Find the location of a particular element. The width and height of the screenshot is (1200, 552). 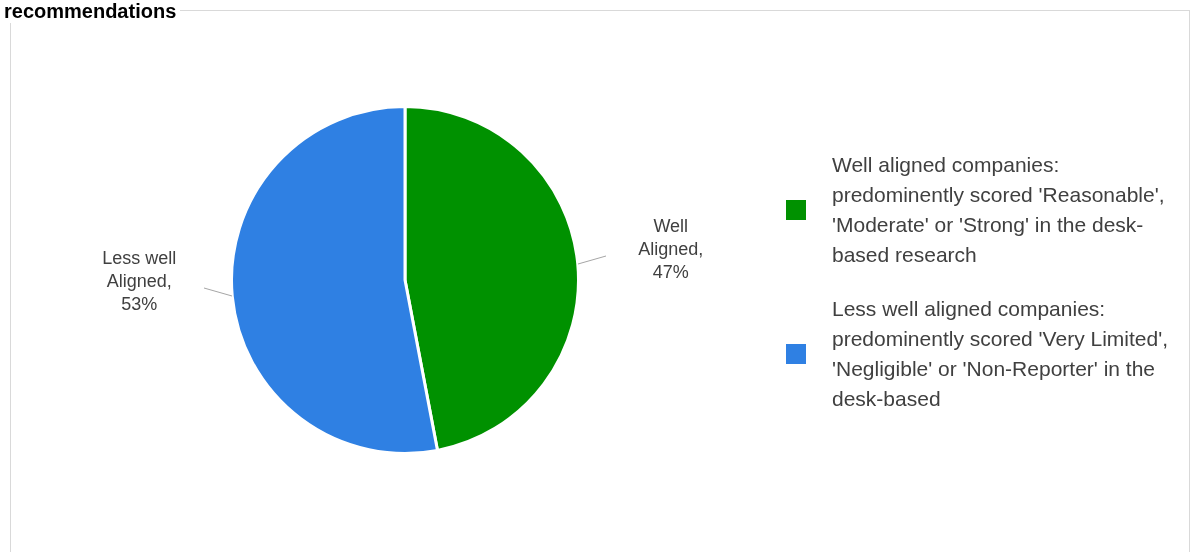

legend-label: Well aligned companies: predominently scored 'Reasonable', 'Moderate' or 'Strong' in the desk-based research is located at coordinates (999, 210).